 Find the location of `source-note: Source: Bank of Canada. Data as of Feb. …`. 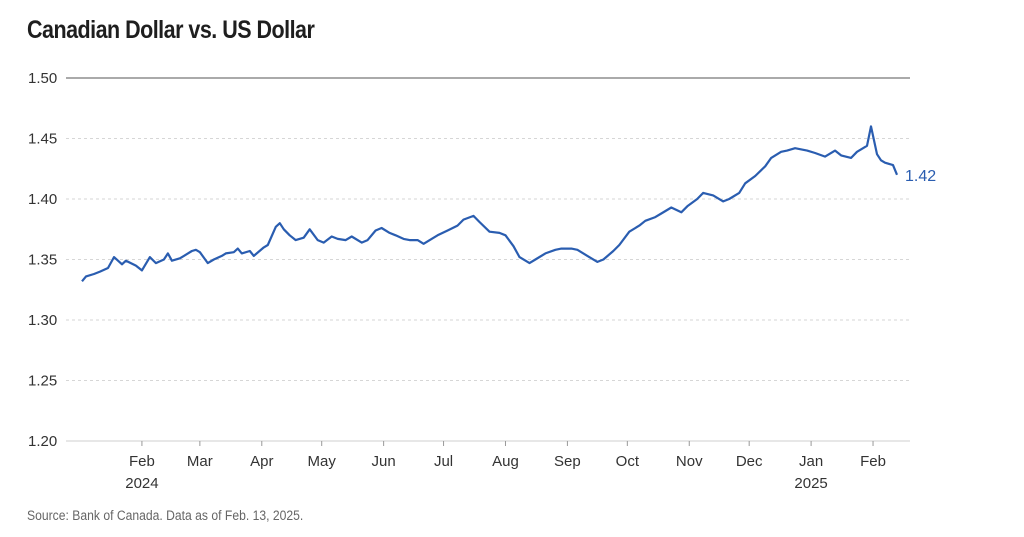

source-note: Source: Bank of Canada. Data as of Feb. … is located at coordinates (165, 515).